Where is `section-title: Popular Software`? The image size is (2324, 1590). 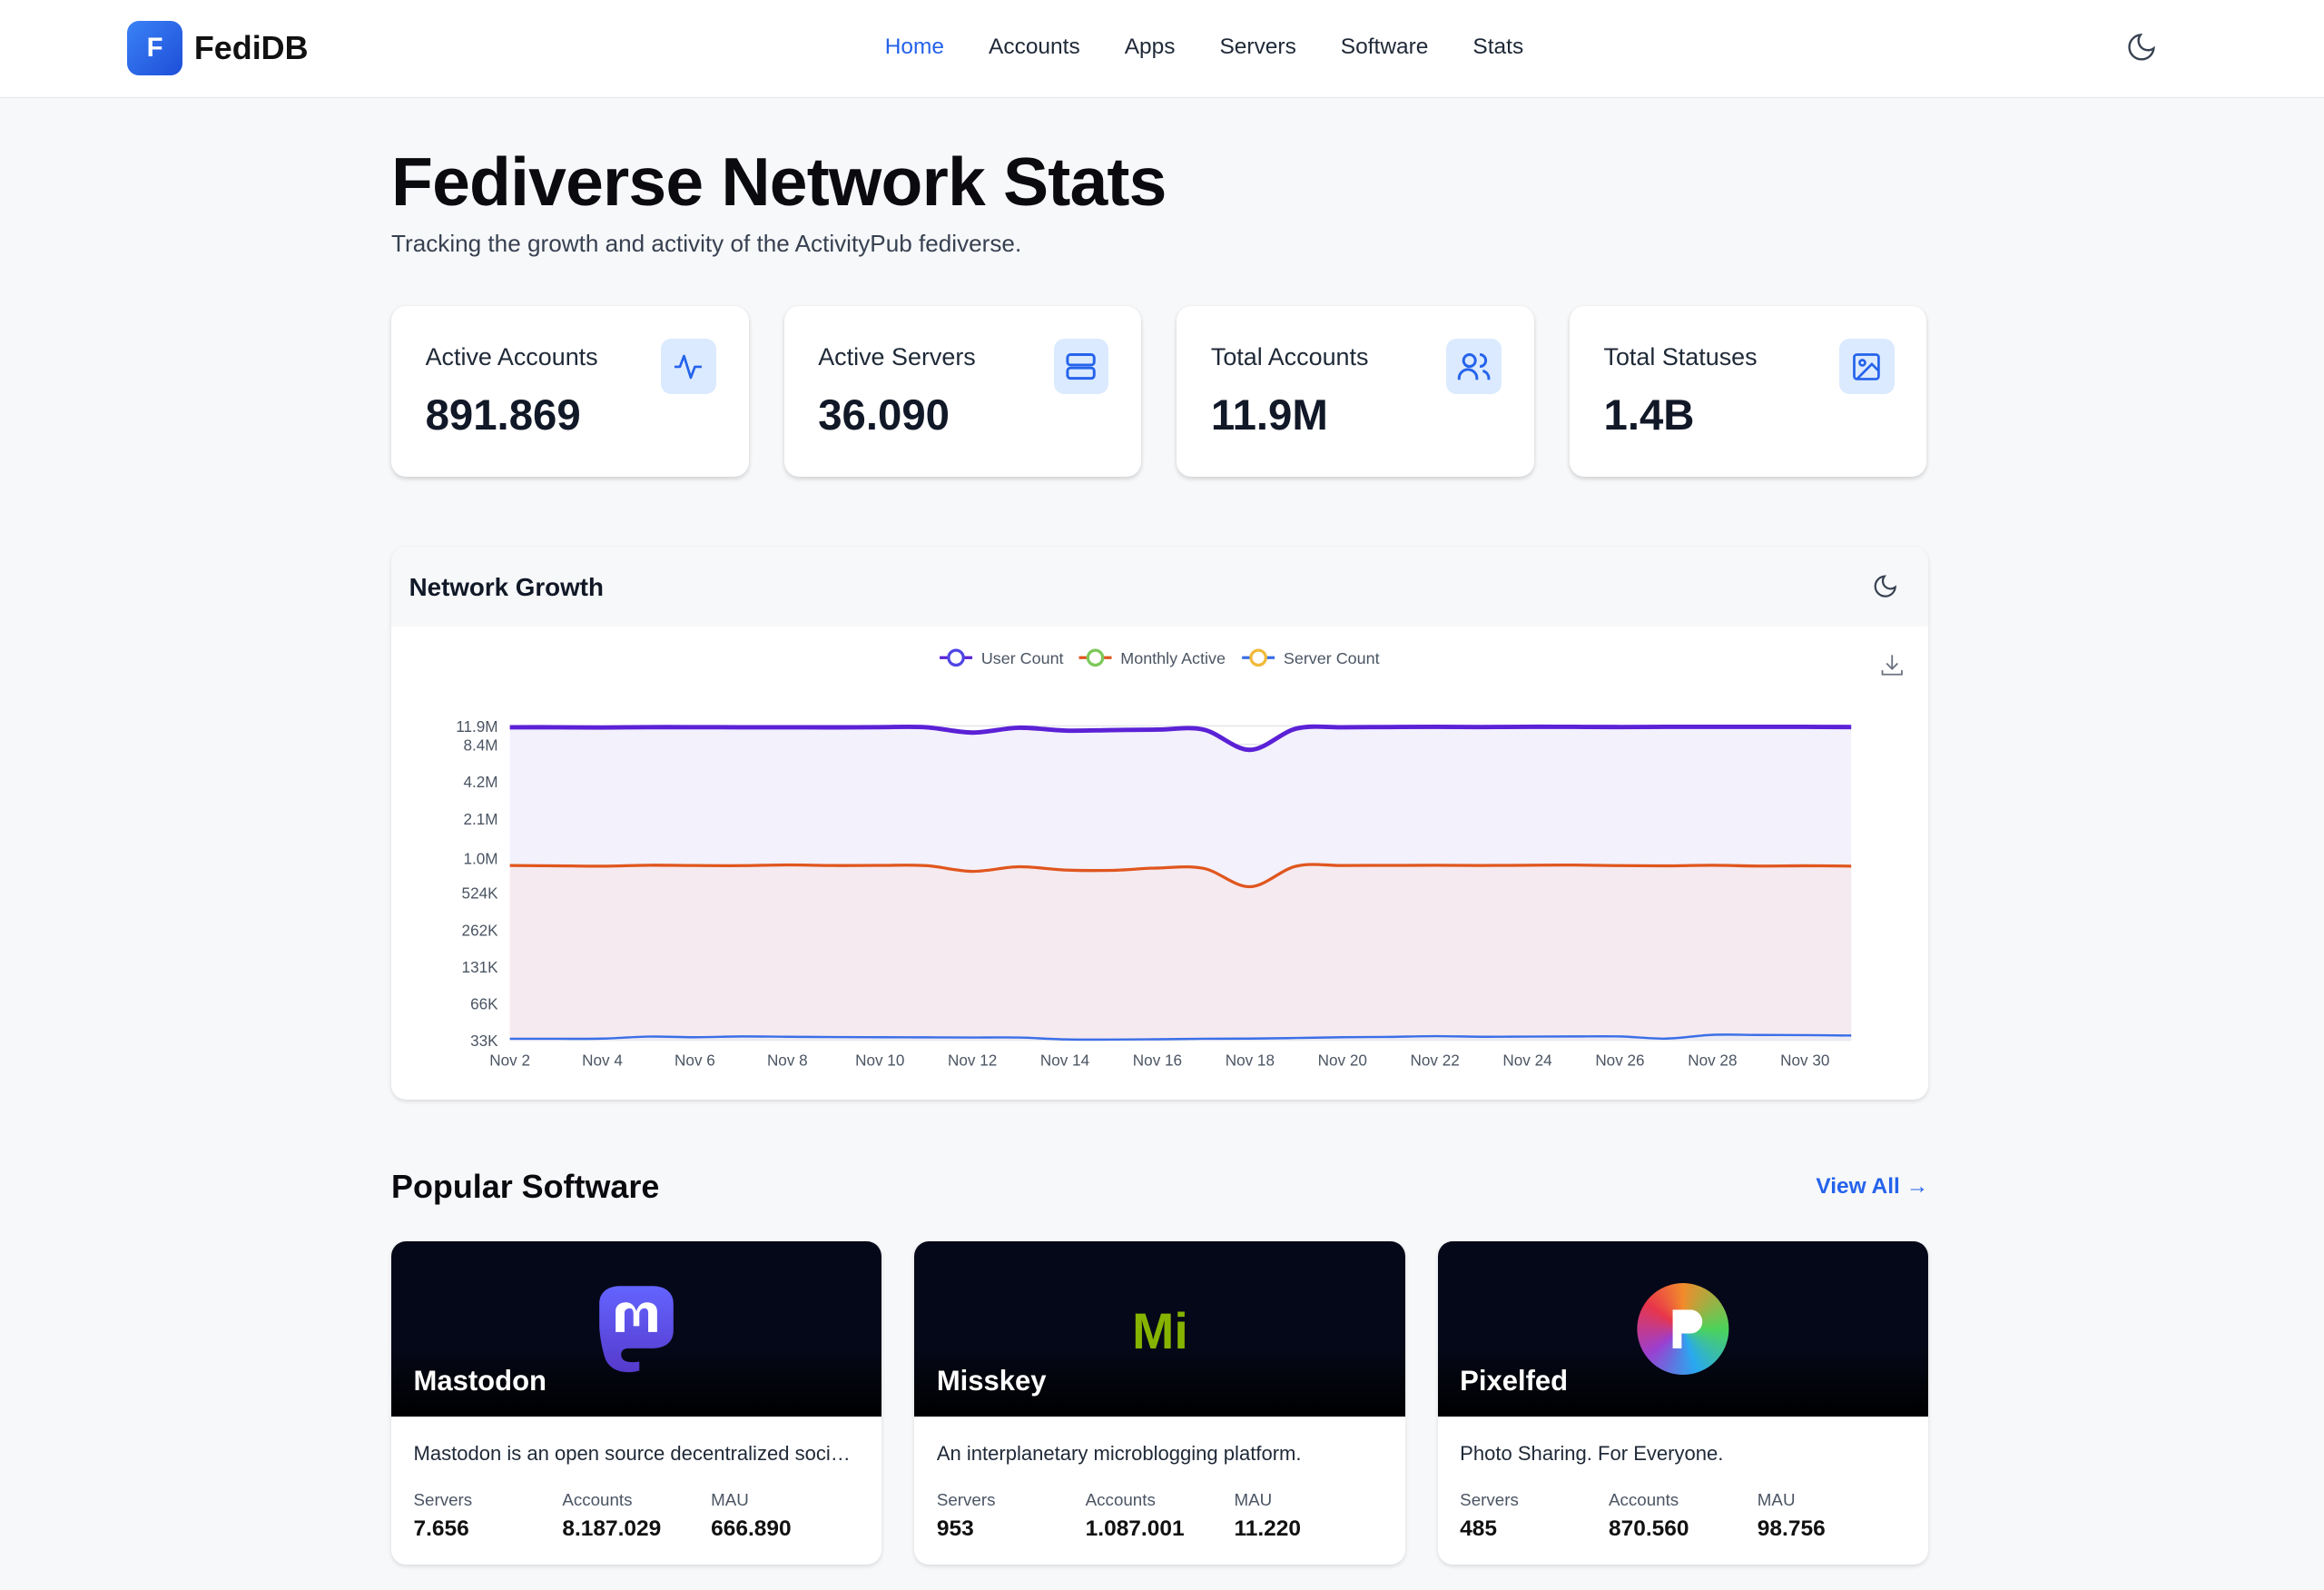
section-title: Popular Software is located at coordinates (525, 1186).